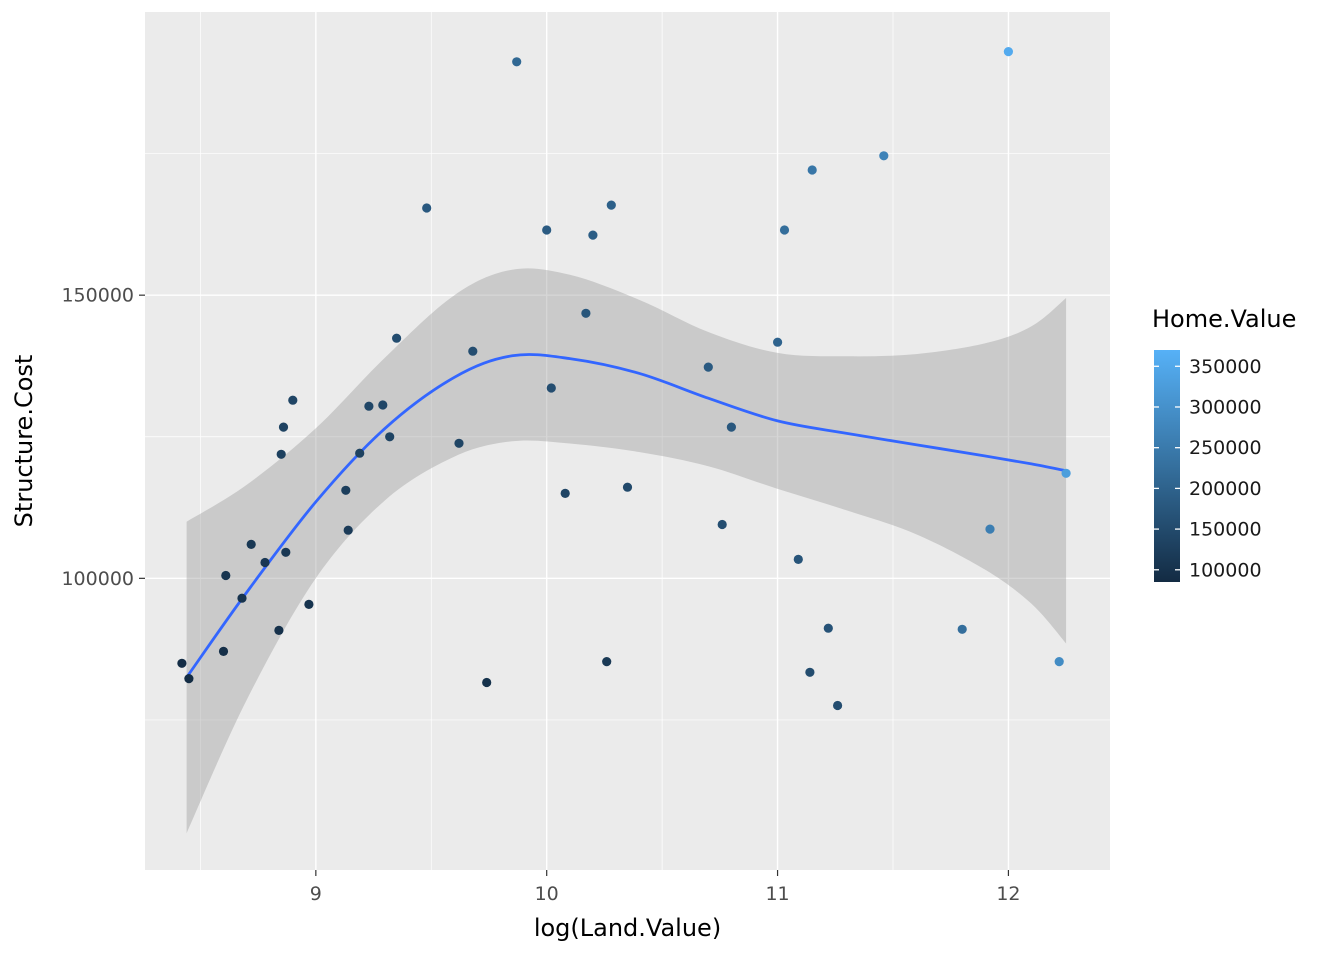 Image resolution: width=1344 pixels, height=960 pixels. Describe the element at coordinates (1225, 570) in the screenshot. I see `legend-tick-label: 100000` at that location.